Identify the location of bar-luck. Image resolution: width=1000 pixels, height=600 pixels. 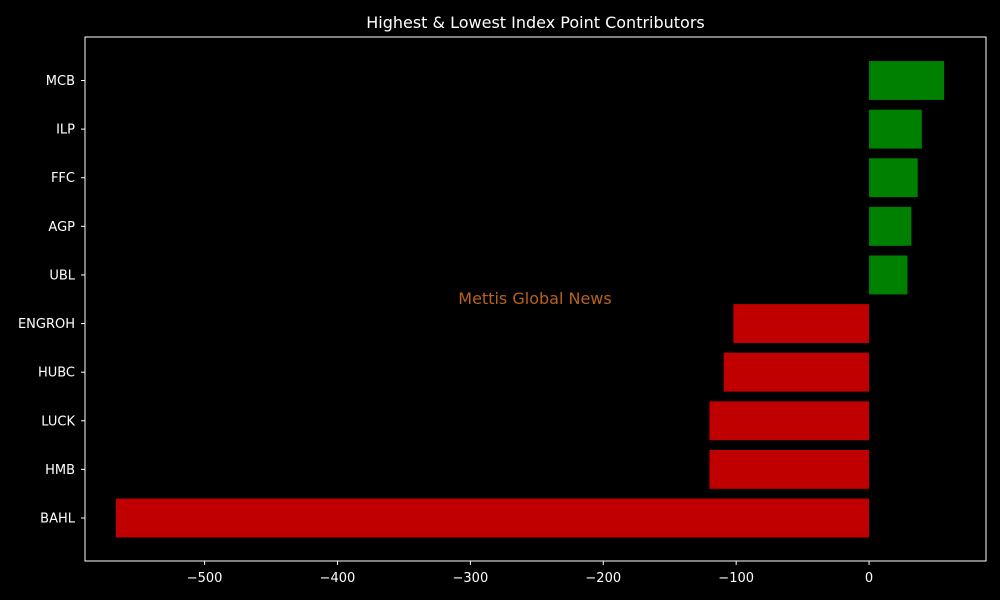
(789, 421).